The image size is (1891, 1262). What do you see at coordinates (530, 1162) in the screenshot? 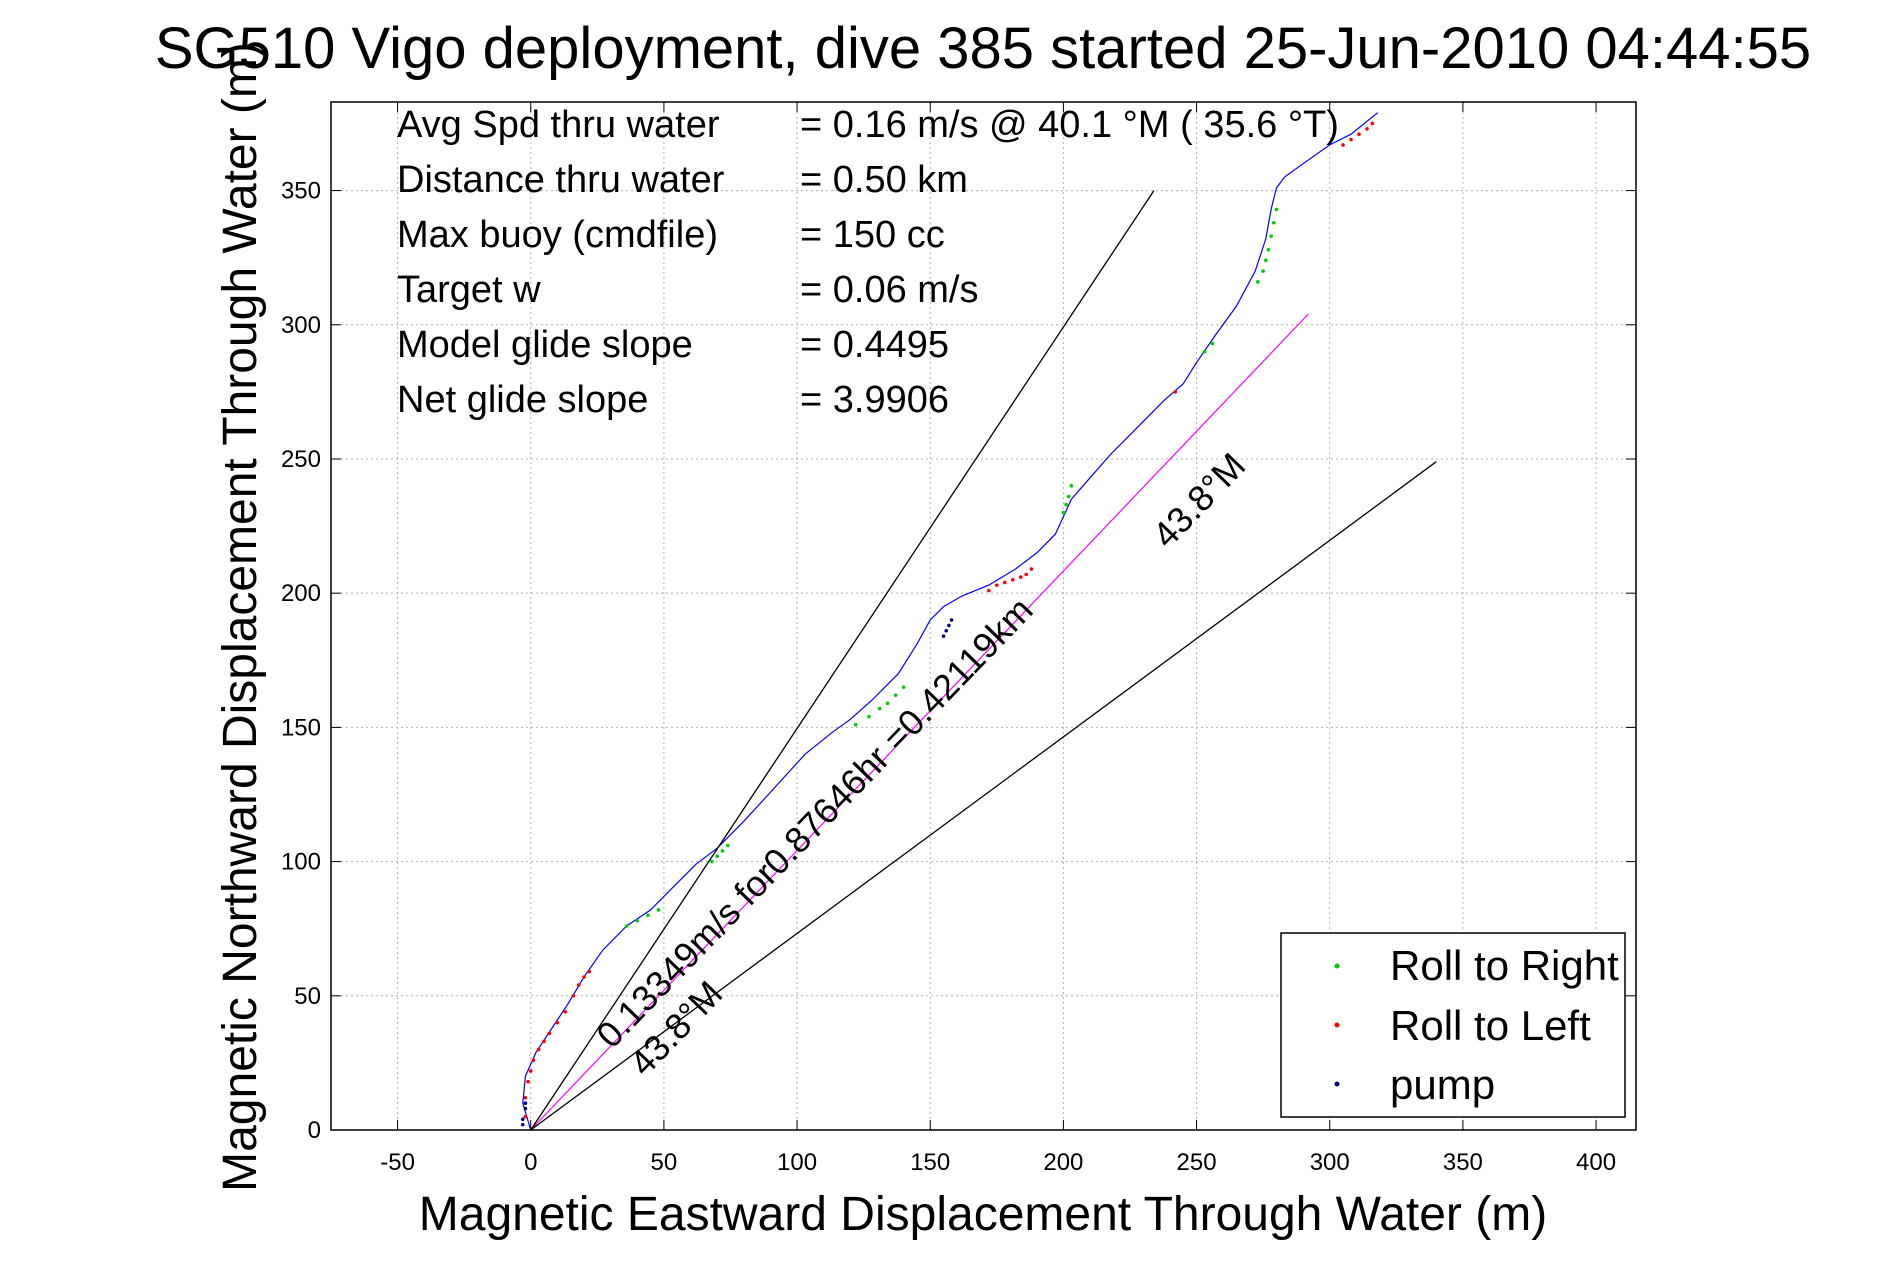
I see `x-tick-label: 0` at bounding box center [530, 1162].